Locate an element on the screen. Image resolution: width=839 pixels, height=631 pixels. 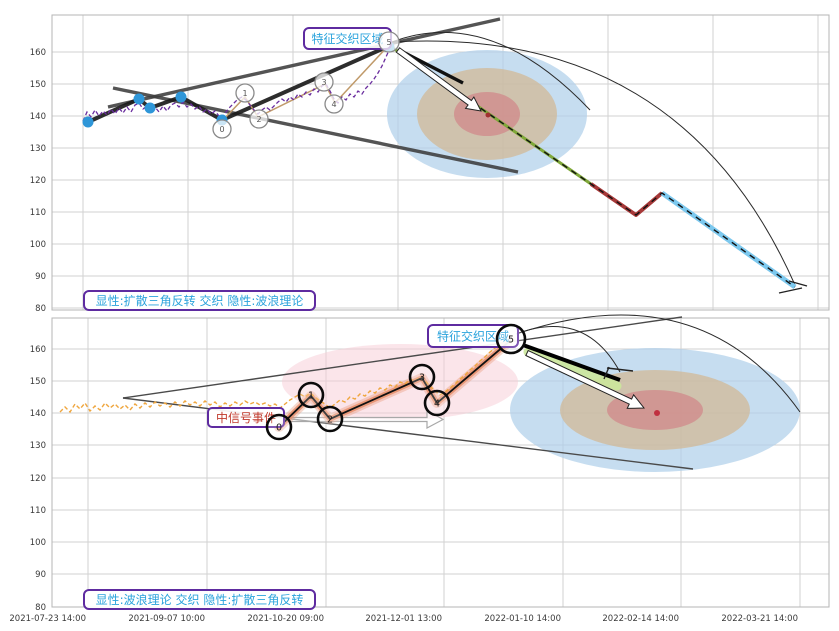
panel-a-region-label: 特征交织区域 is located at coordinates (347, 38).